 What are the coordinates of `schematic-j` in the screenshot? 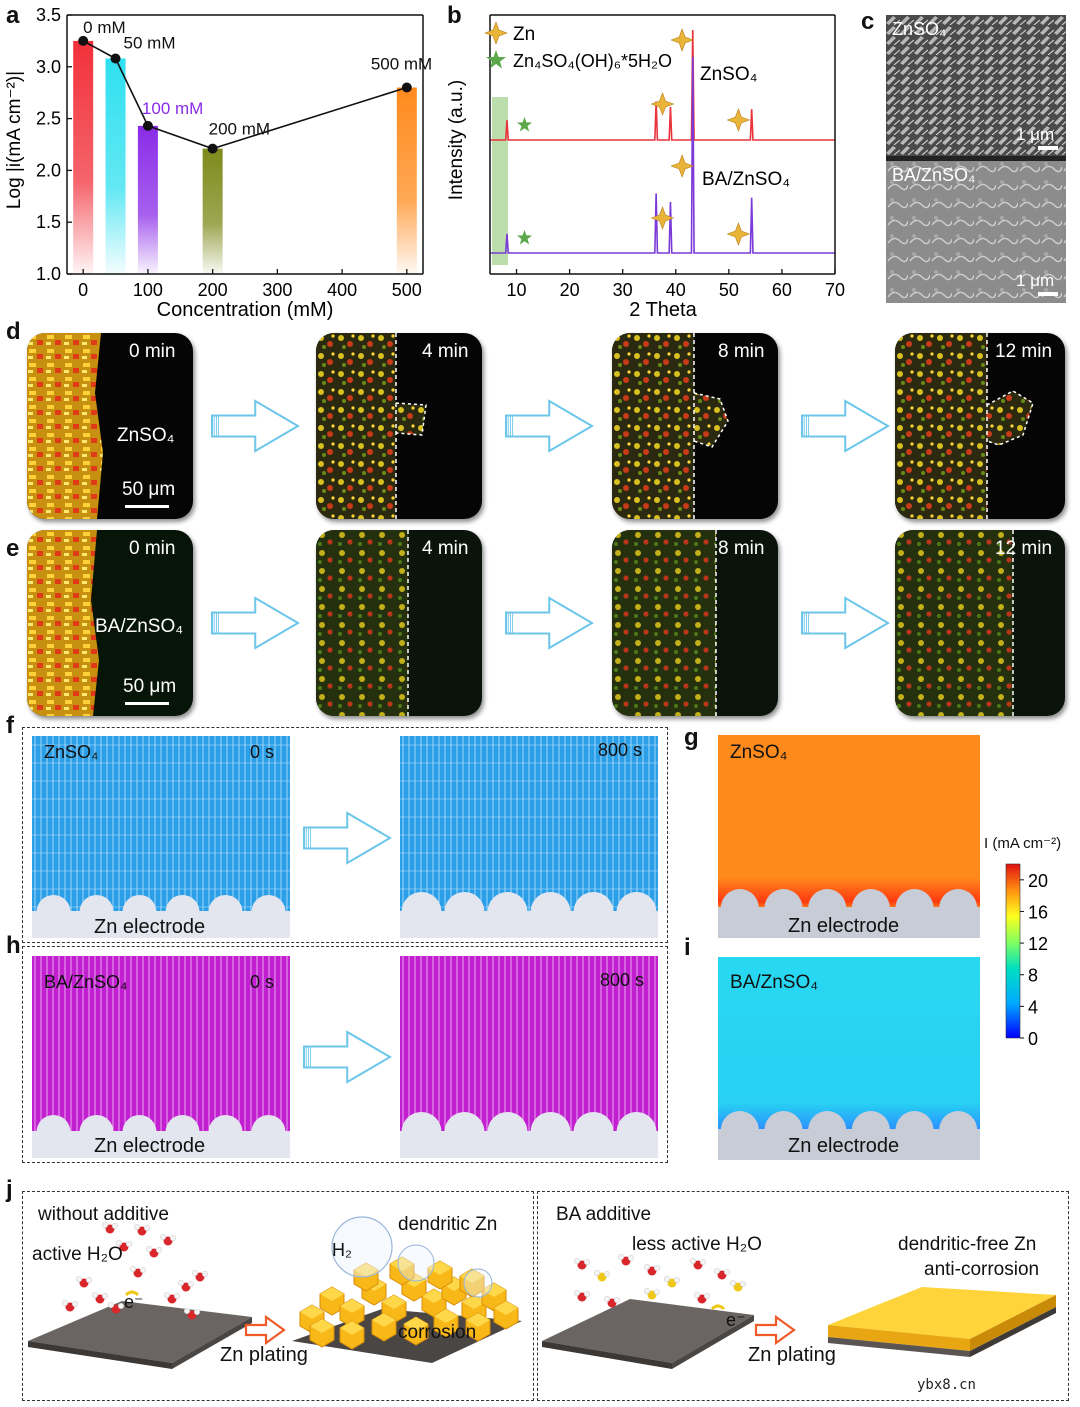 It's located at (542, 1292).